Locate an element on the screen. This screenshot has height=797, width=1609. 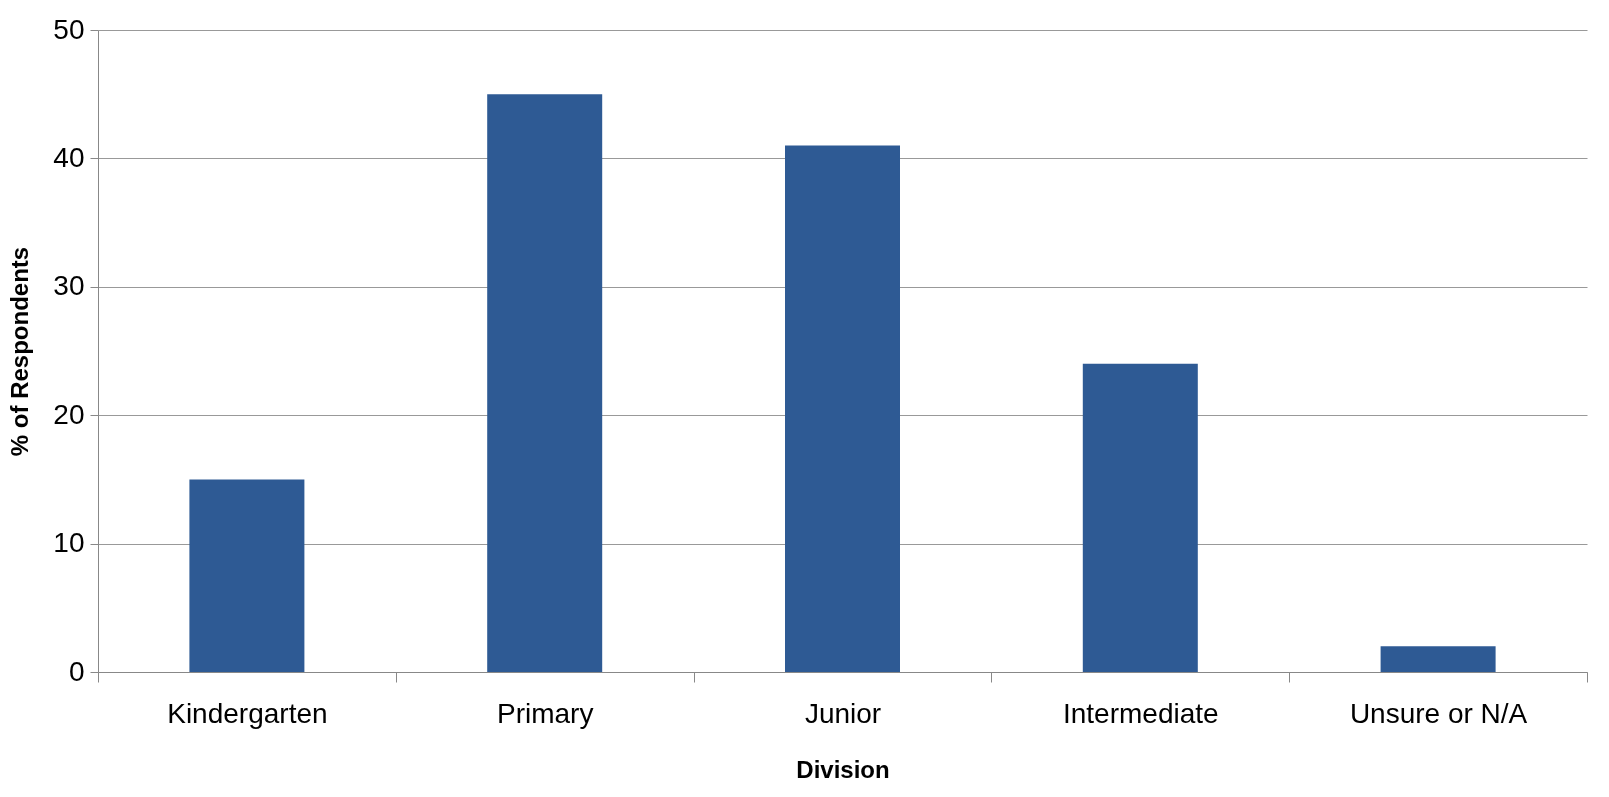
y-tick-label: 10 is located at coordinates (69, 543).